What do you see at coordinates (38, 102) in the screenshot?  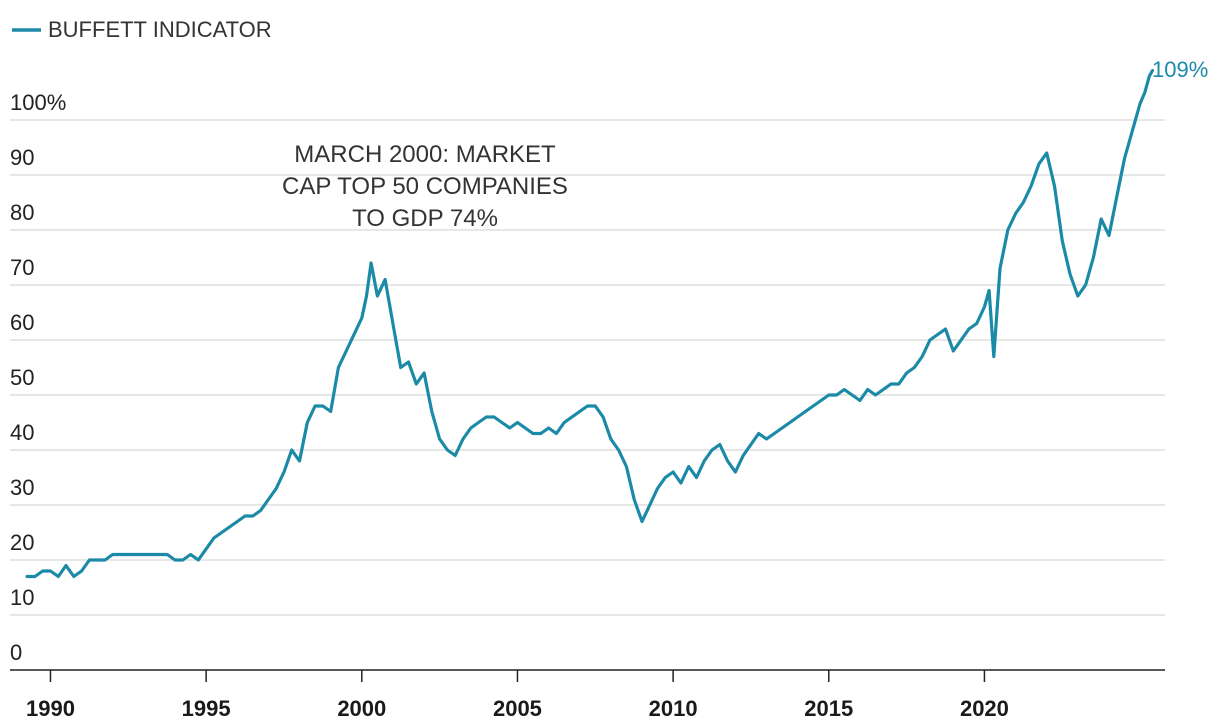 I see `y-tick-label: 100%` at bounding box center [38, 102].